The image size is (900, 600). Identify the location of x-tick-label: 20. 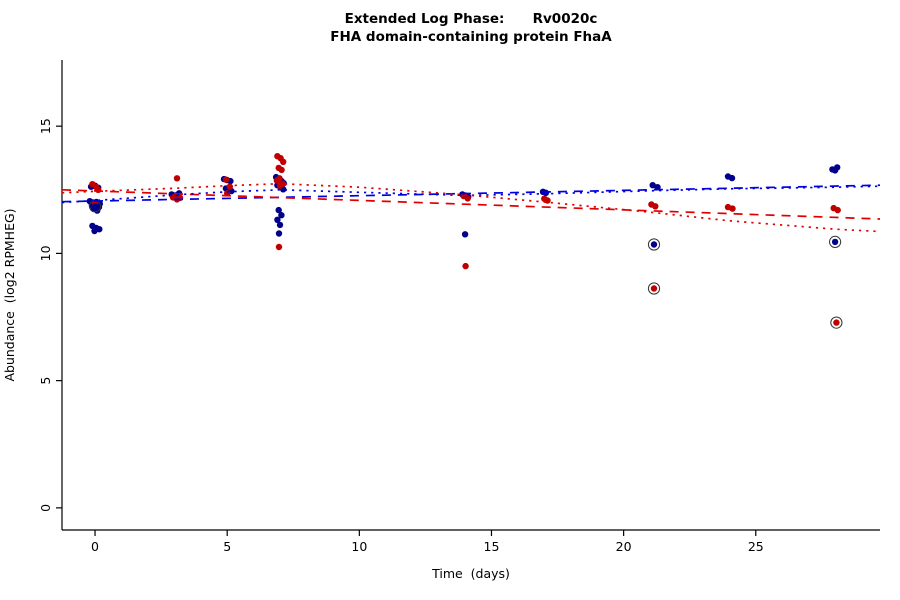
(624, 546).